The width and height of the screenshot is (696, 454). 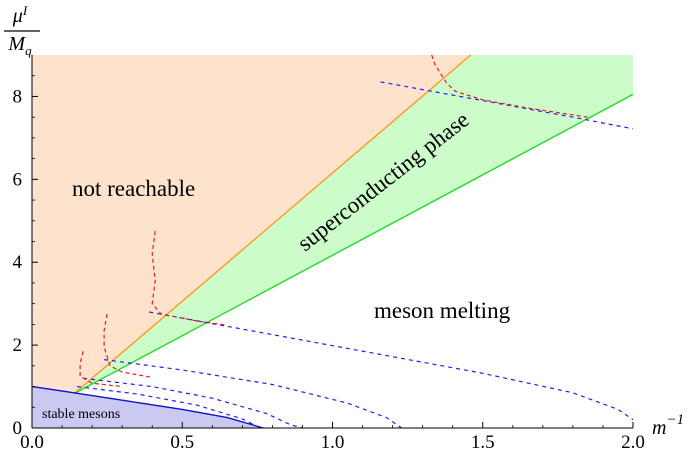 What do you see at coordinates (633, 442) in the screenshot?
I see `x-tick-label-2.0: 2.0` at bounding box center [633, 442].